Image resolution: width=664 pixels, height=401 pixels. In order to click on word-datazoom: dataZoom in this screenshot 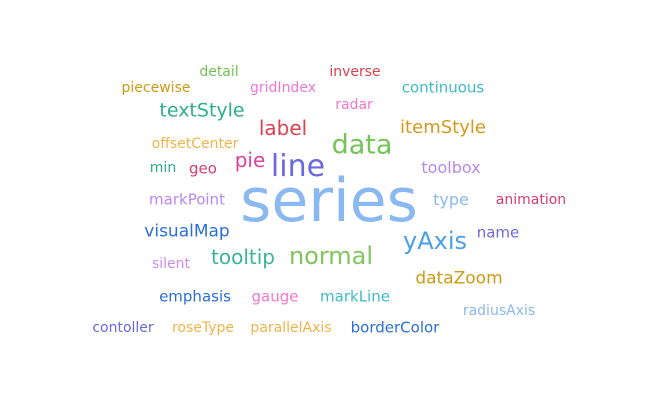, I will do `click(459, 278)`.